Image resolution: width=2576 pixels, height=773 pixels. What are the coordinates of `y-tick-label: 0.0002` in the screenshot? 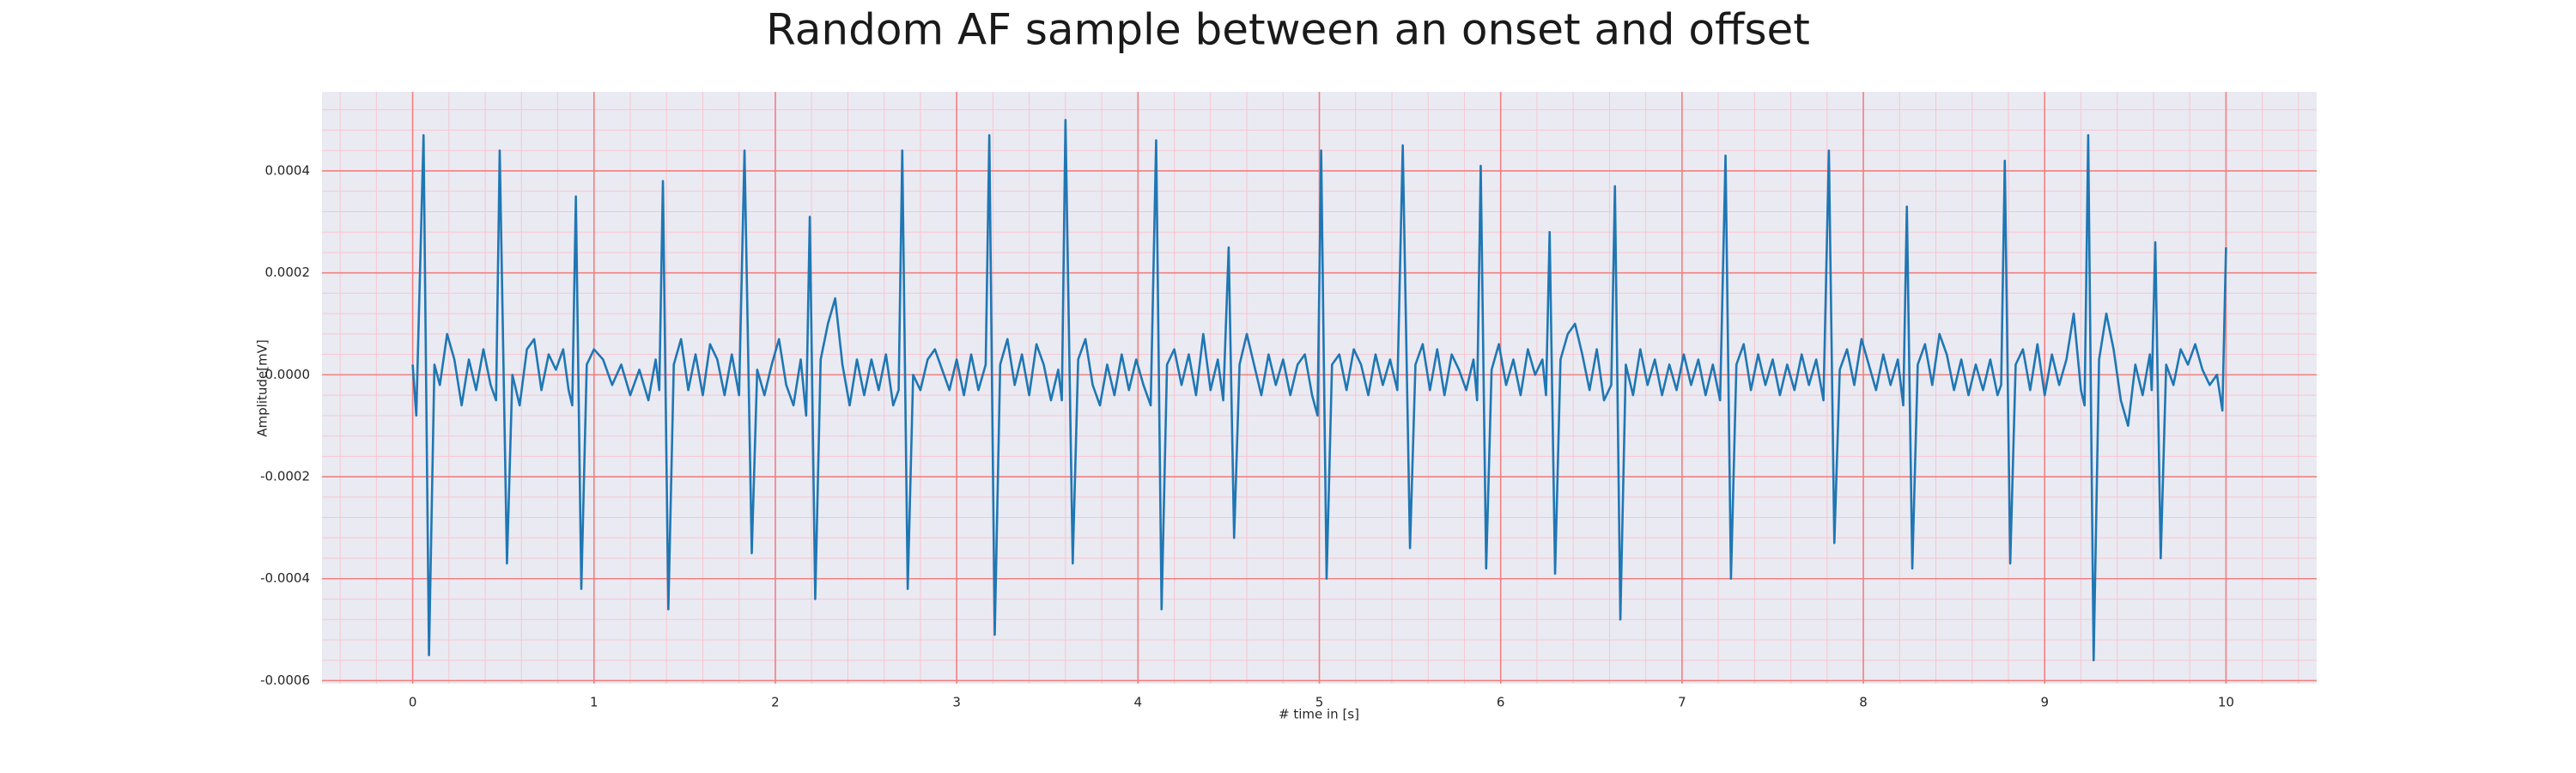 It's located at (288, 272).